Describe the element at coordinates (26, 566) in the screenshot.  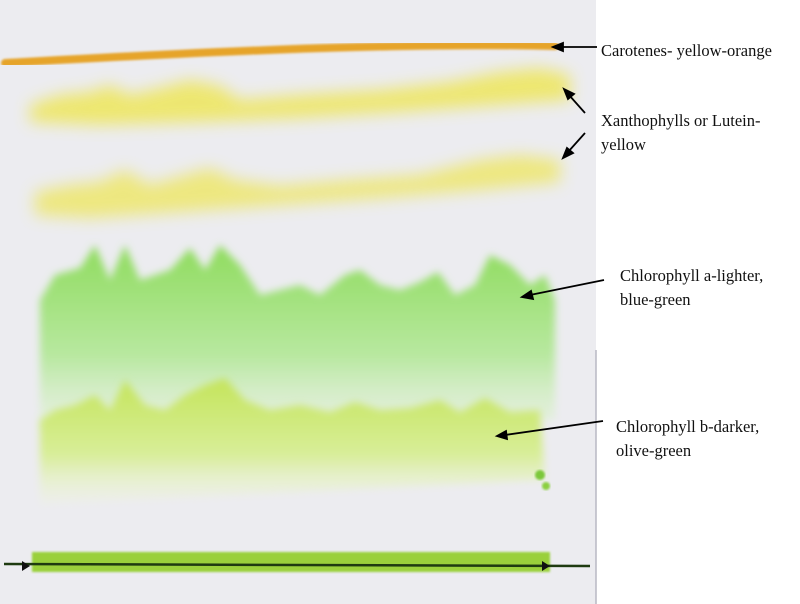
I see `origin-marker-left` at that location.